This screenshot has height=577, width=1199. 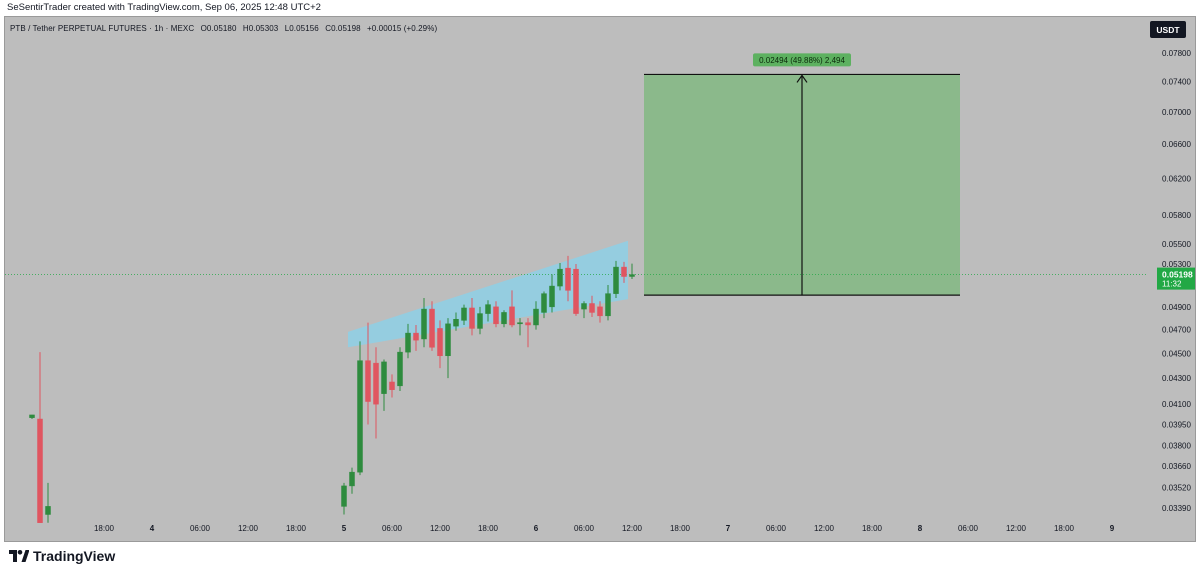 I want to click on current-price-box, so click(x=1176, y=278).